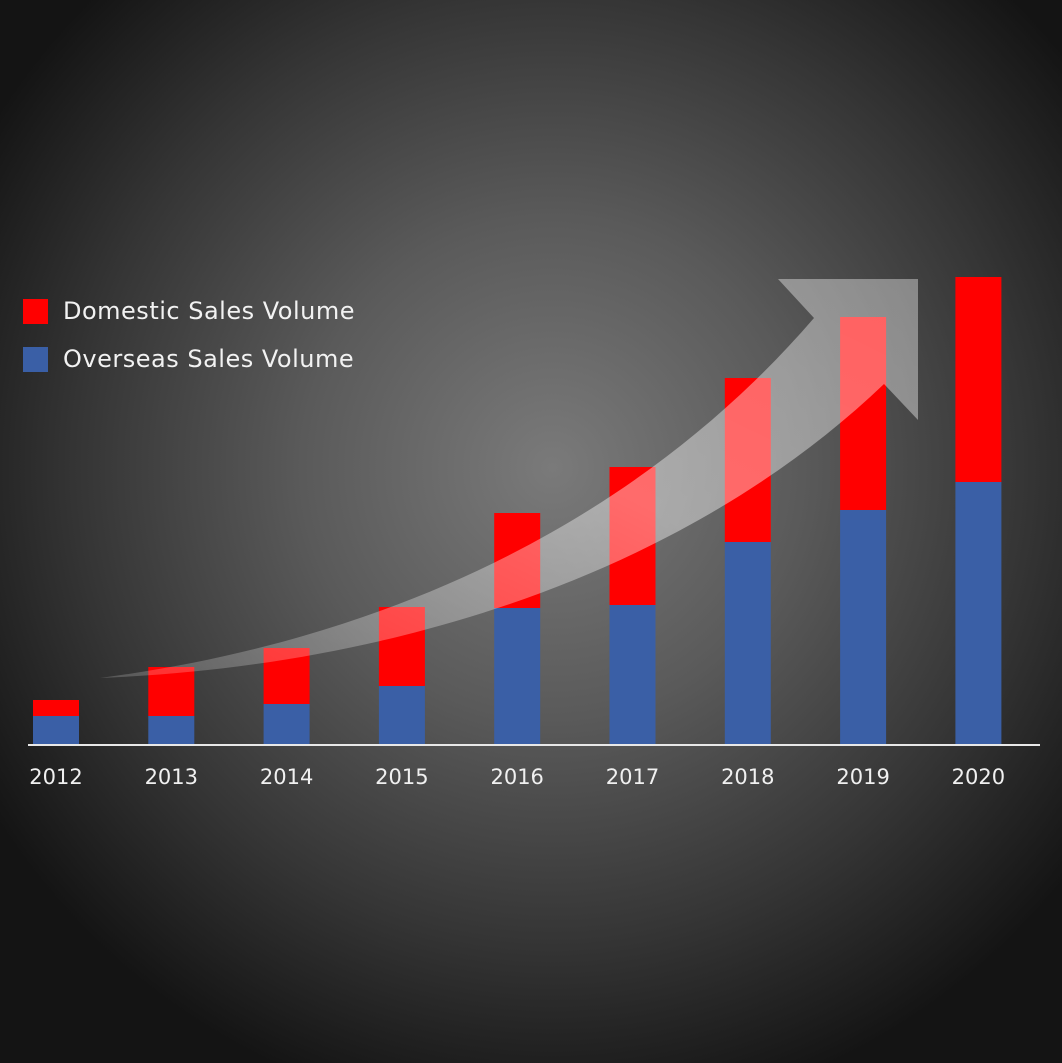  What do you see at coordinates (56, 730) in the screenshot?
I see `bar-overseas-2012` at bounding box center [56, 730].